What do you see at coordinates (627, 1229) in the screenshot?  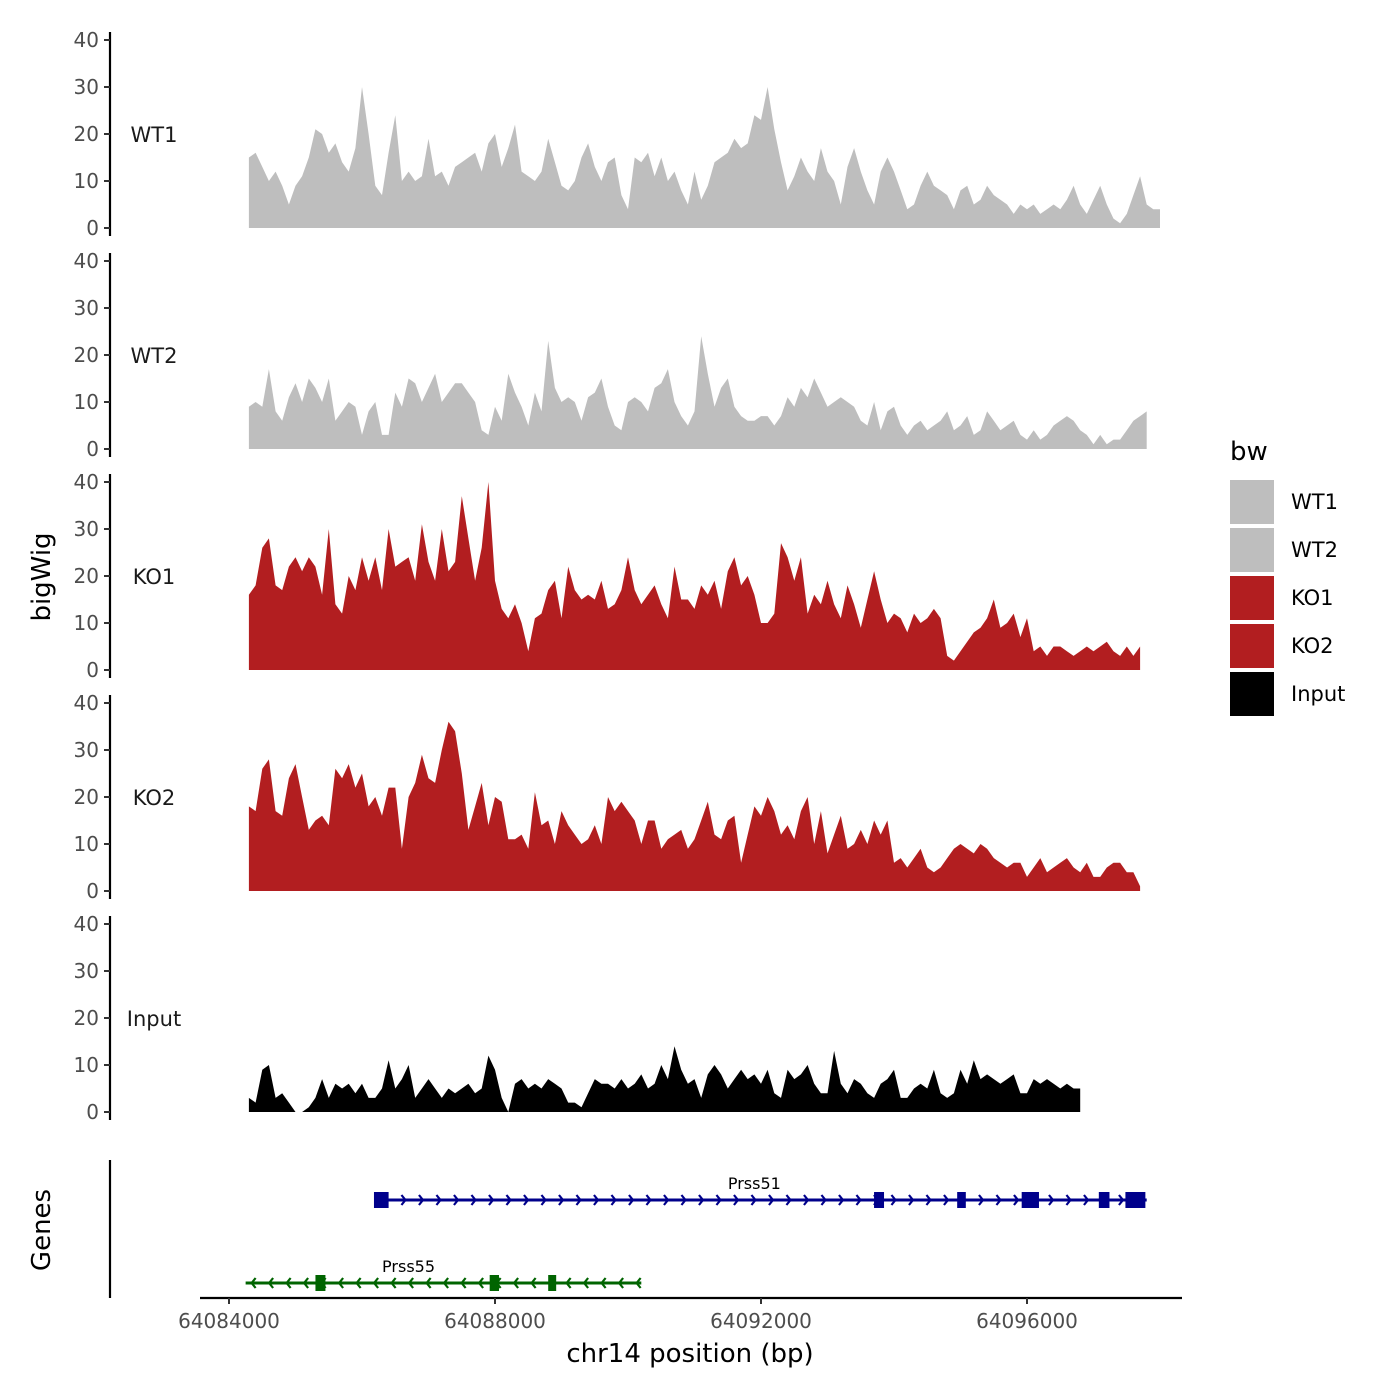 I see `genes-panel: Prss51 Prss55` at bounding box center [627, 1229].